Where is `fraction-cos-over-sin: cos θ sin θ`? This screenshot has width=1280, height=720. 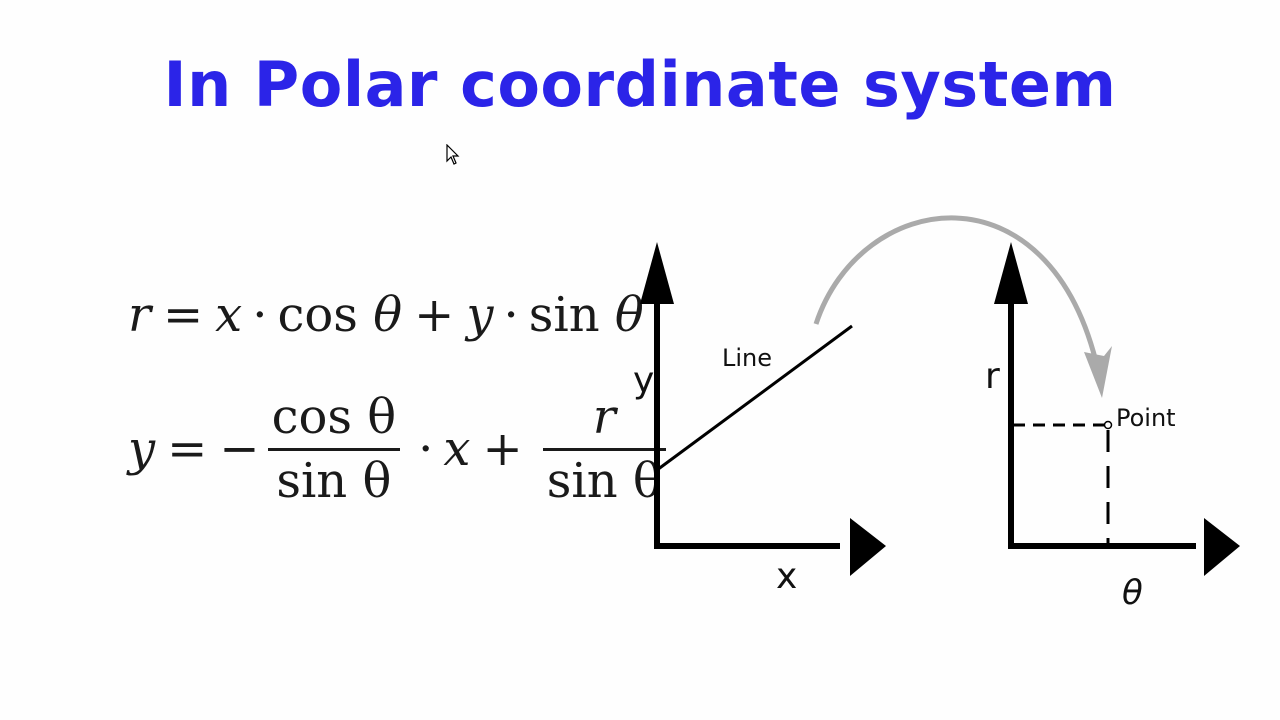 fraction-cos-over-sin: cos θ sin θ is located at coordinates (334, 449).